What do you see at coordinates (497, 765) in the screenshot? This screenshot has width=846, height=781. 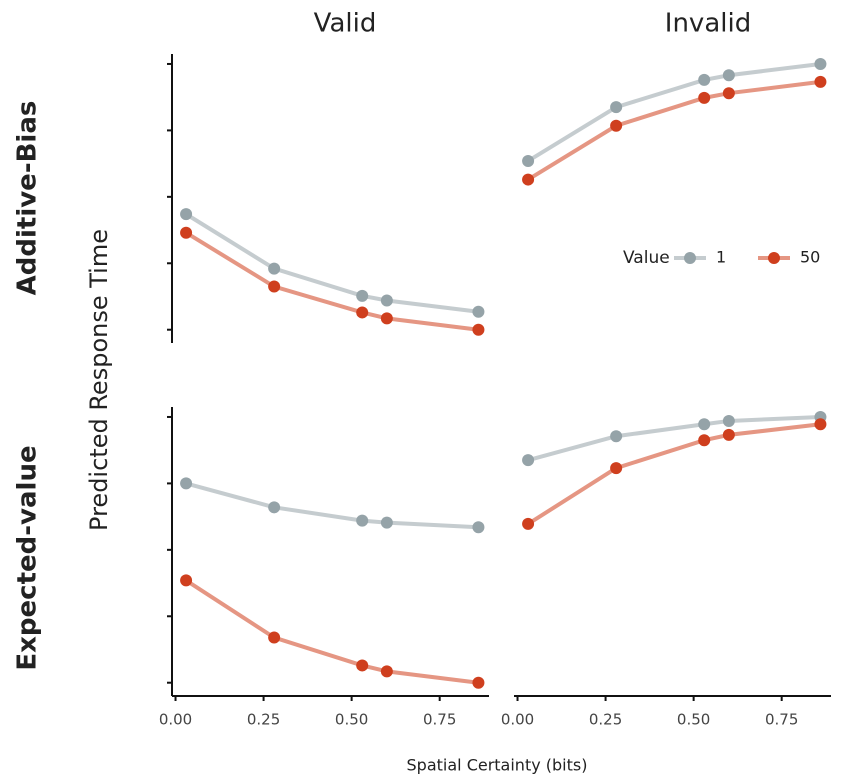 I see `x-axis-label: Spatial Certainty (bits)` at bounding box center [497, 765].